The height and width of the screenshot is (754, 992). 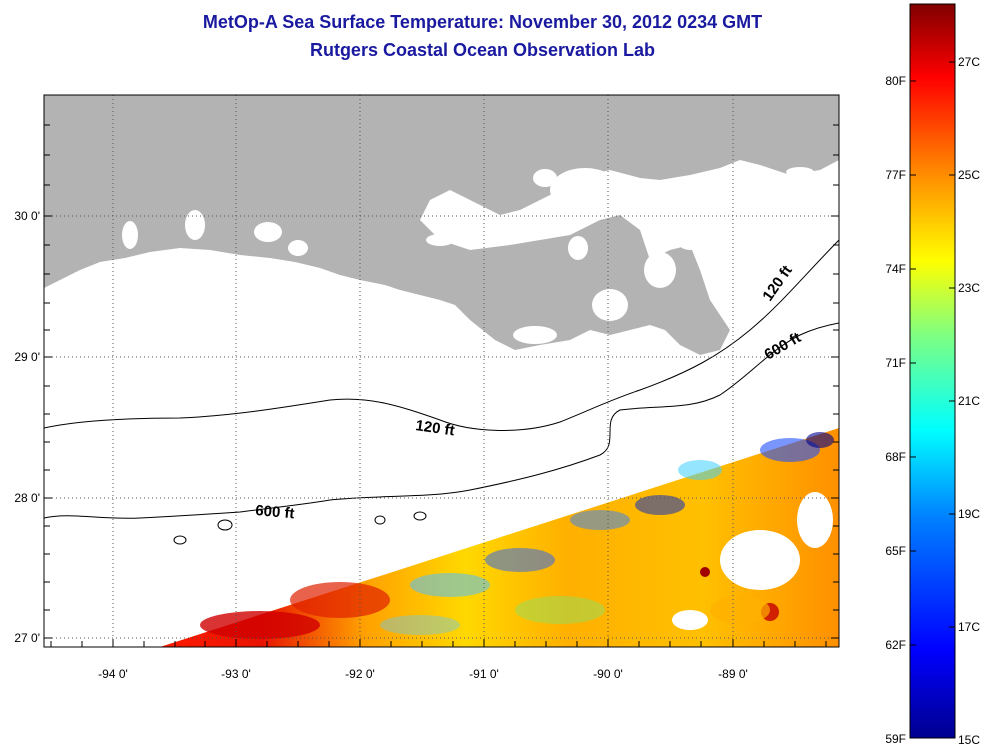 I want to click on colorbar-label-c: 23C, so click(x=969, y=288).